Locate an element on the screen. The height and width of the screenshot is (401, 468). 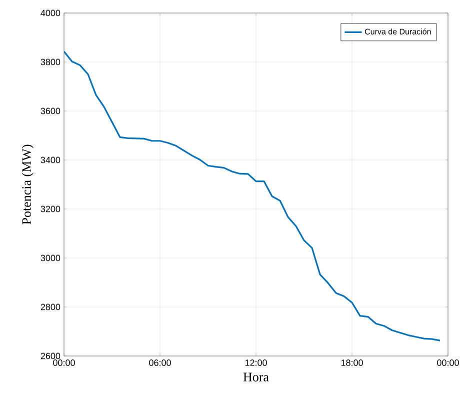
x-tick-label: 06:00 is located at coordinates (160, 363).